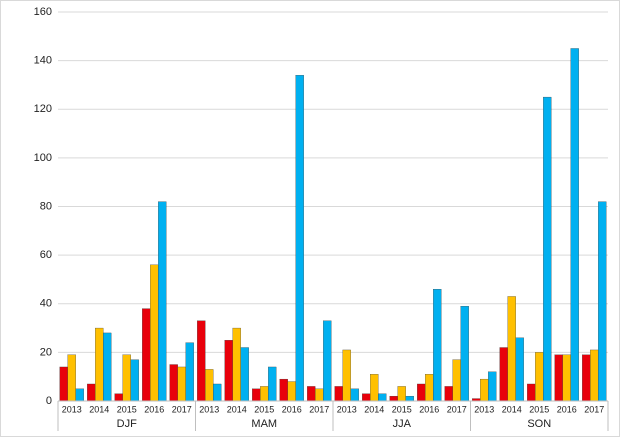 The height and width of the screenshot is (437, 620). Describe the element at coordinates (539, 424) in the screenshot. I see `group-label: SON` at that location.